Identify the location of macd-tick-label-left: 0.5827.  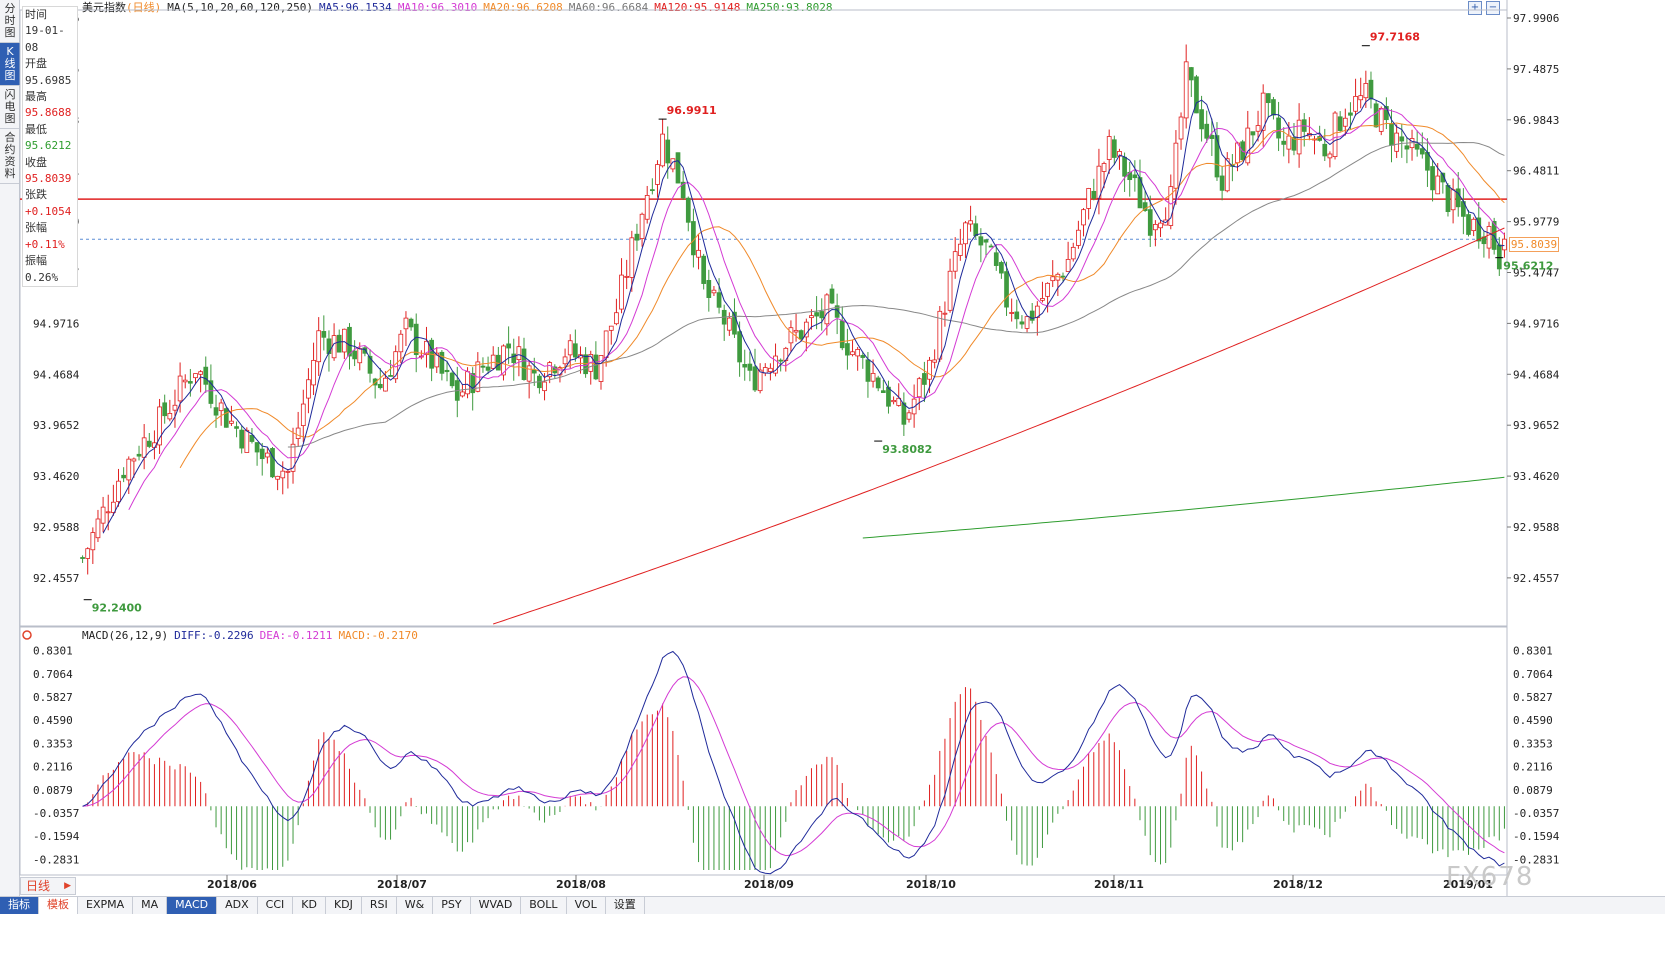
(53, 697).